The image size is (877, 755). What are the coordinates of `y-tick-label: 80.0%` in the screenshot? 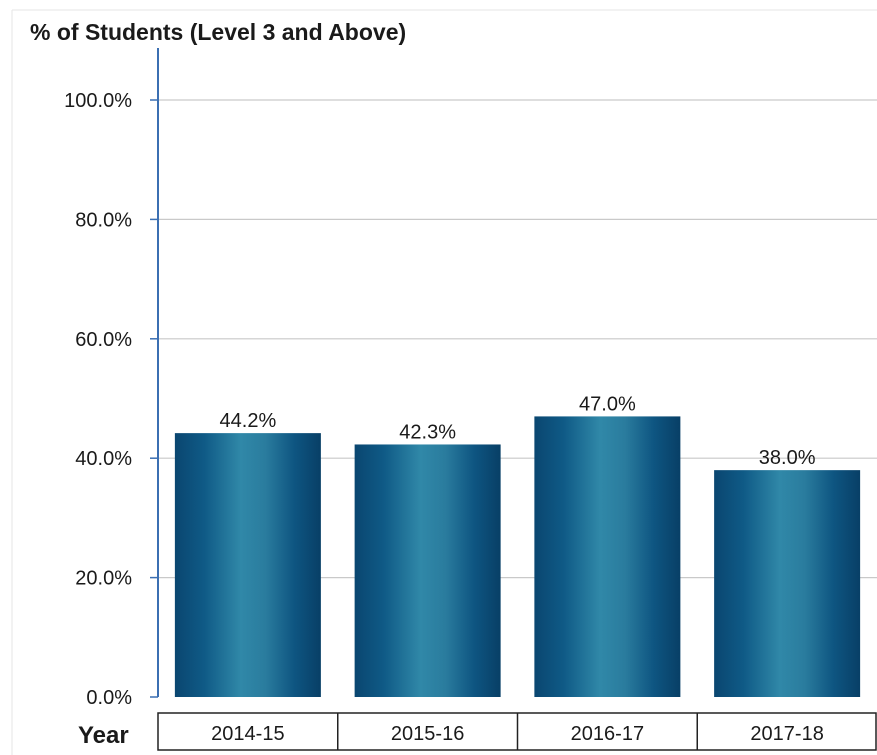 It's located at (103, 220).